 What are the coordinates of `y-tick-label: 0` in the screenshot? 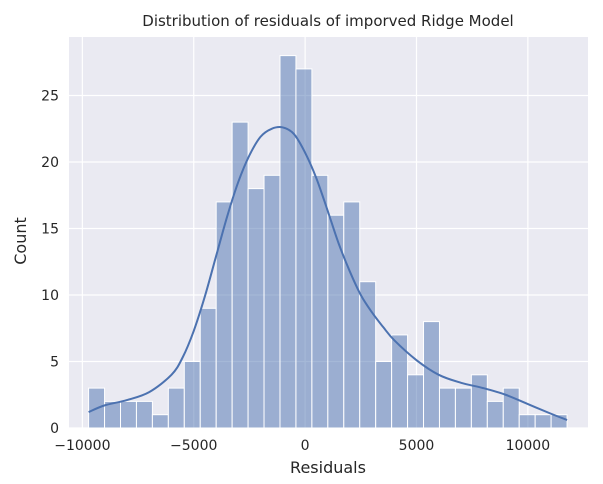 It's located at (54, 429).